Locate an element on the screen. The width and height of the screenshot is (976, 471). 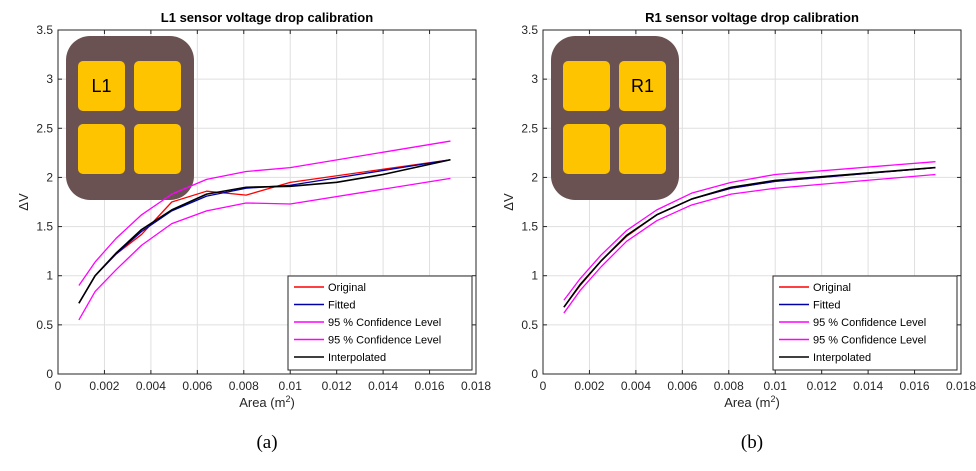
sensor-label: L1 is located at coordinates (101, 86).